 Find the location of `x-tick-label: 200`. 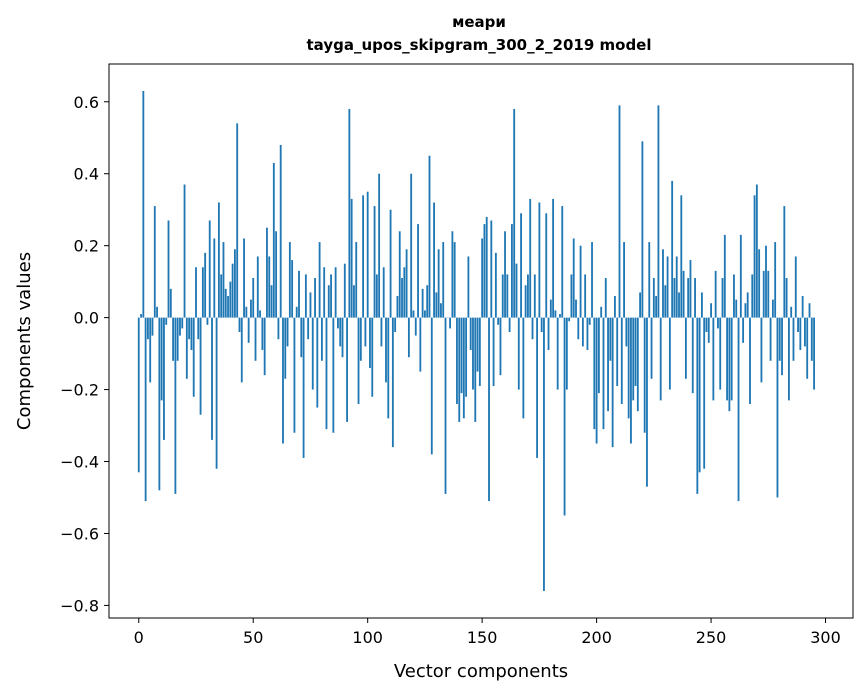

x-tick-label: 200 is located at coordinates (596, 637).